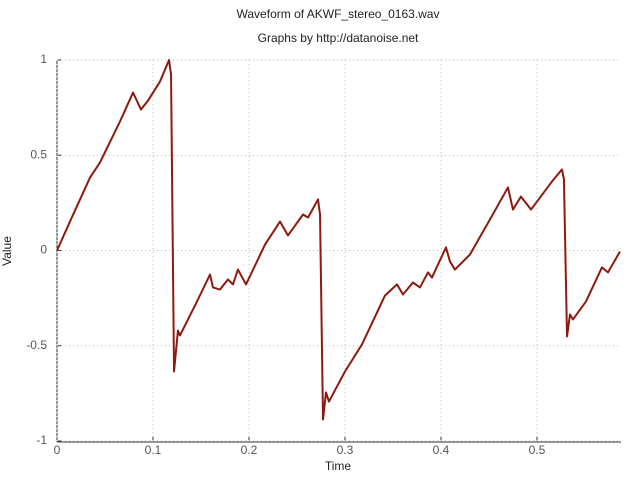 This screenshot has height=480, width=640. What do you see at coordinates (41, 440) in the screenshot?
I see `y-tick-label: -1` at bounding box center [41, 440].